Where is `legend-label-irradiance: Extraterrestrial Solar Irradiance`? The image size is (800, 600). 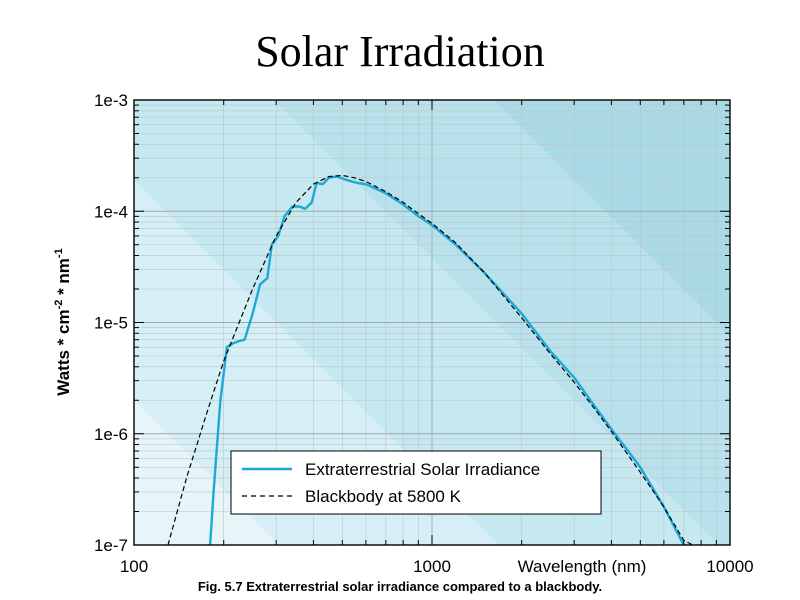
legend-label-irradiance: Extraterrestrial Solar Irradiance is located at coordinates (422, 469).